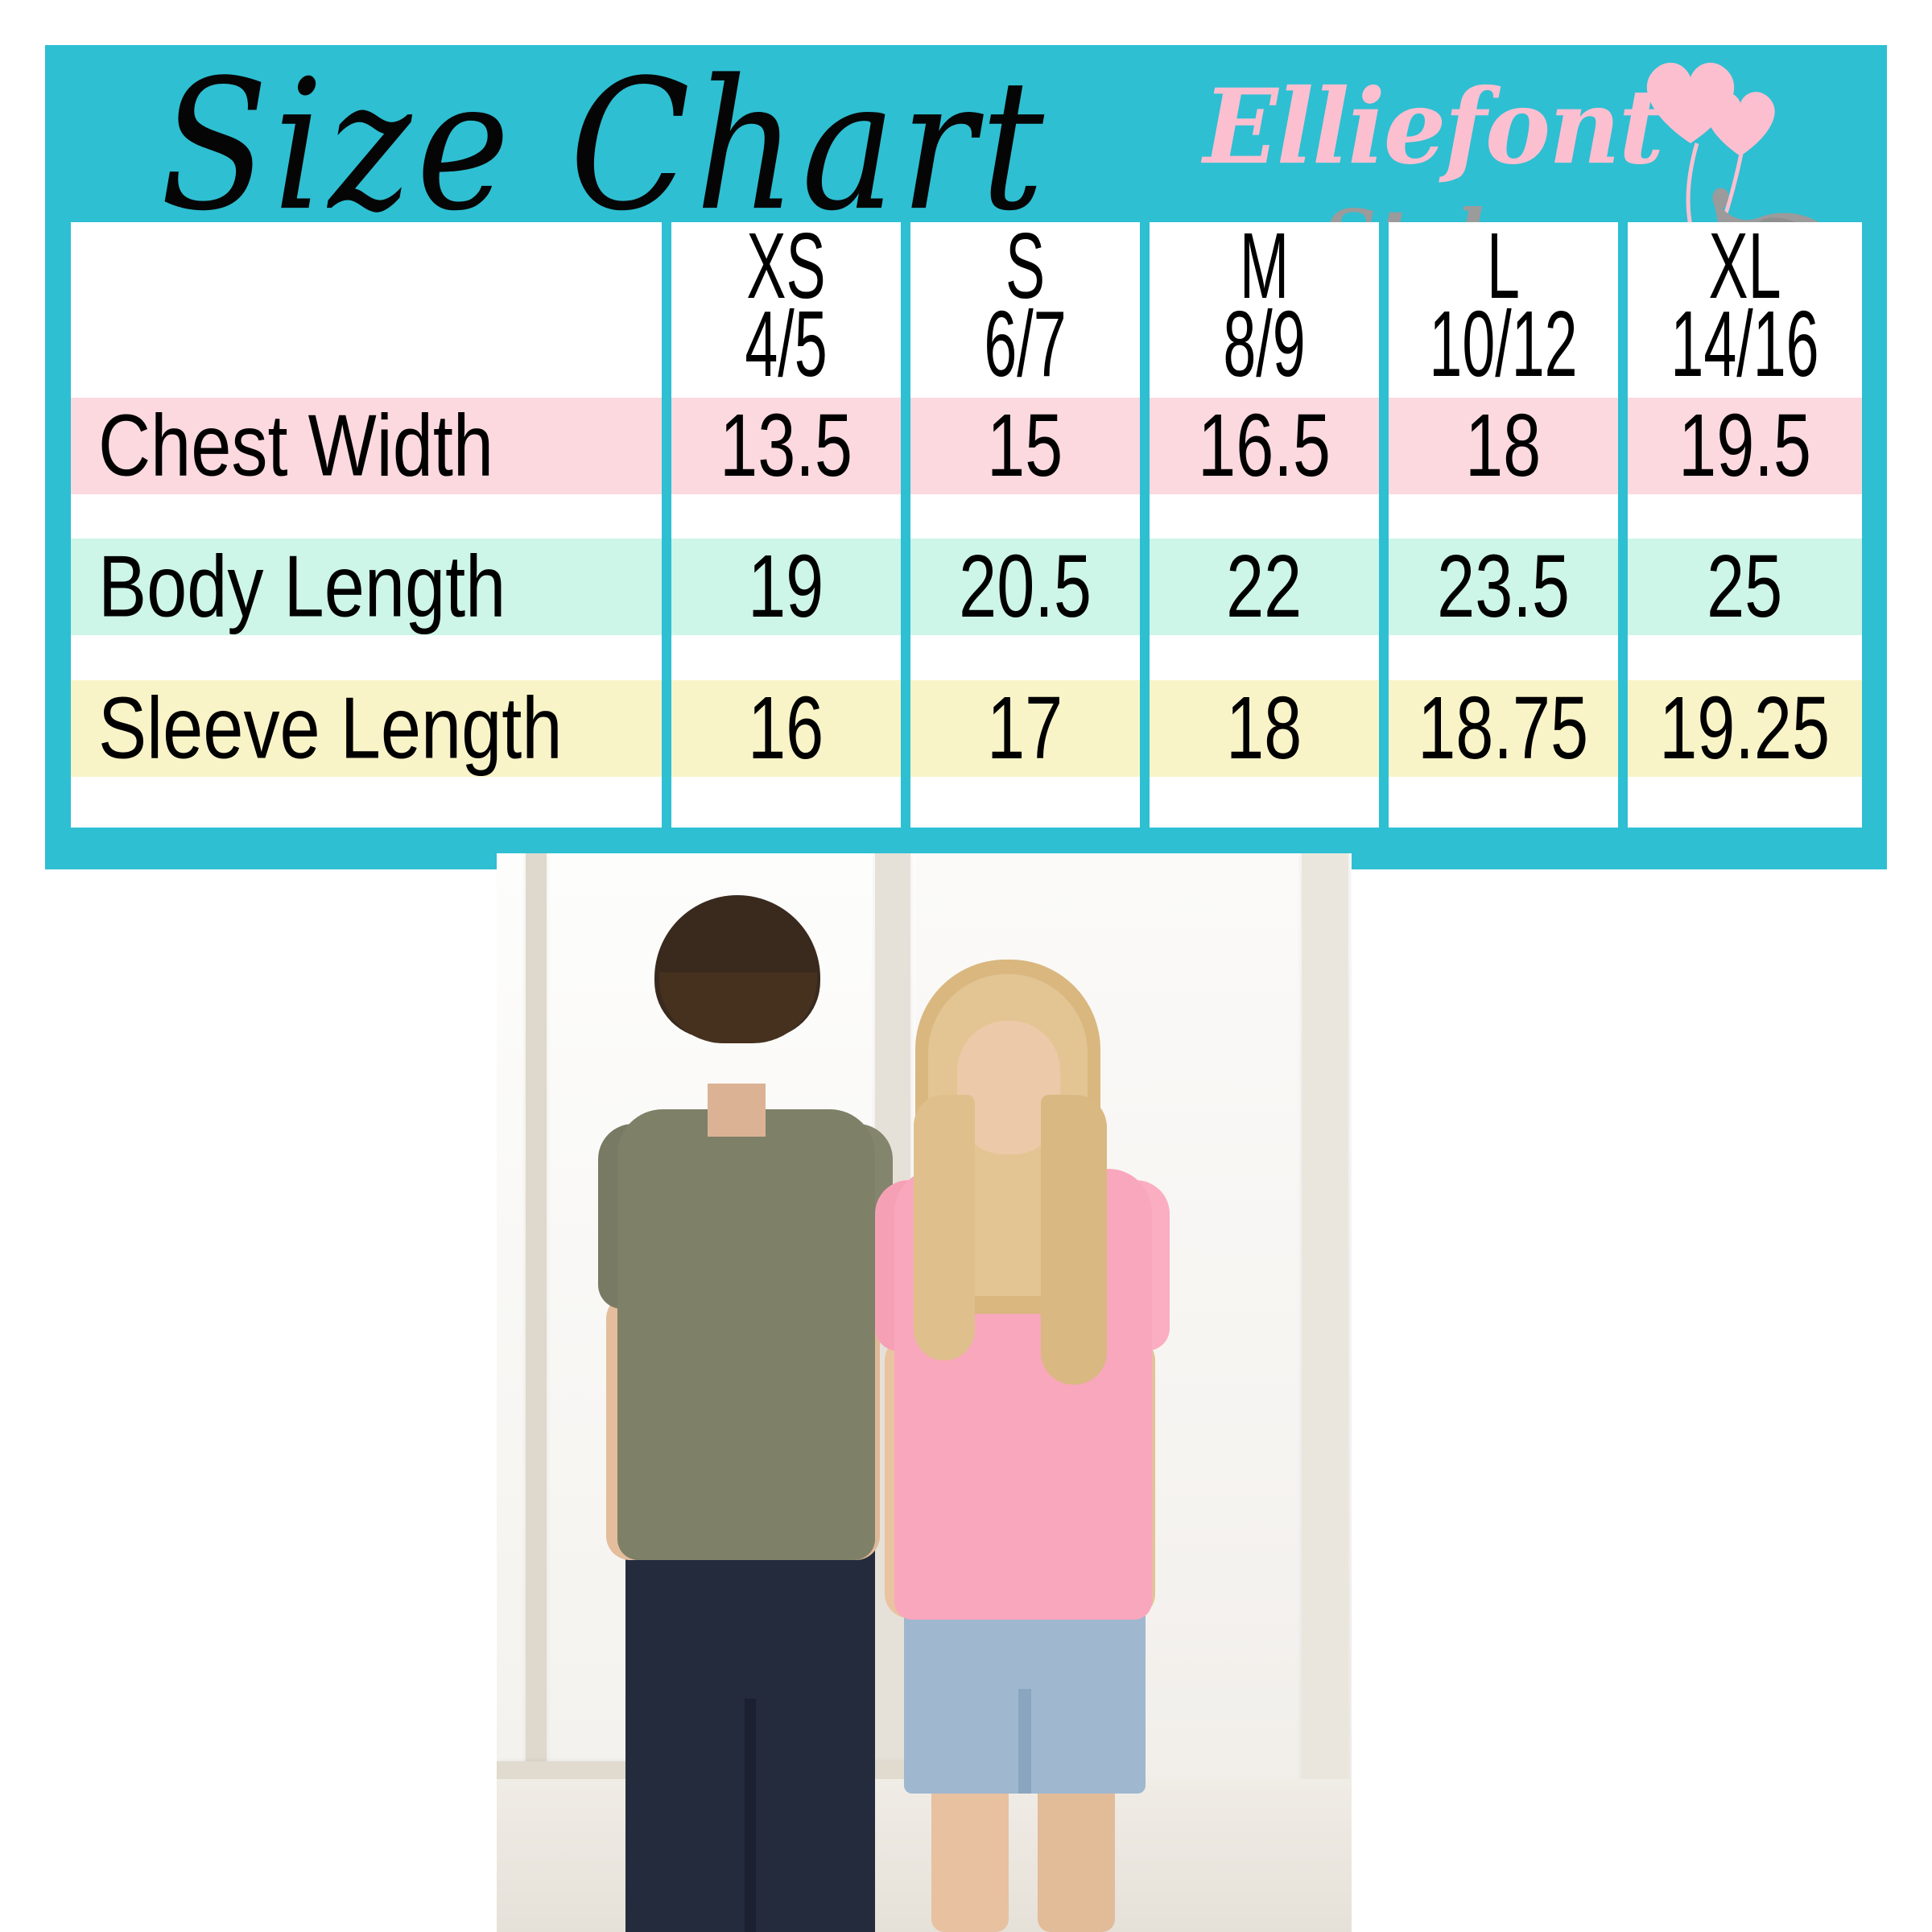 This screenshot has width=1932, height=1932. What do you see at coordinates (746, 1334) in the screenshot?
I see `boy-tshirt` at bounding box center [746, 1334].